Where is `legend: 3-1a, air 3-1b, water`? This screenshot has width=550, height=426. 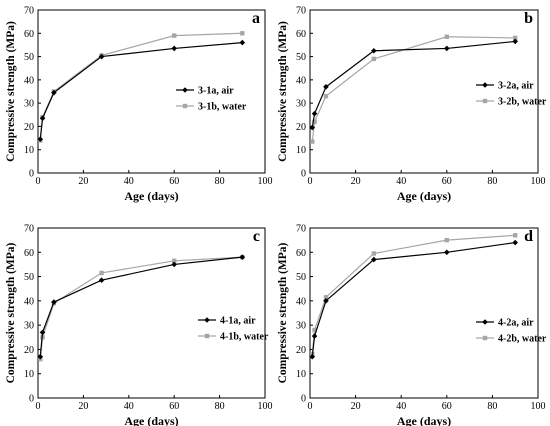 legend: 3-1a, air 3-1b, water is located at coordinates (211, 99).